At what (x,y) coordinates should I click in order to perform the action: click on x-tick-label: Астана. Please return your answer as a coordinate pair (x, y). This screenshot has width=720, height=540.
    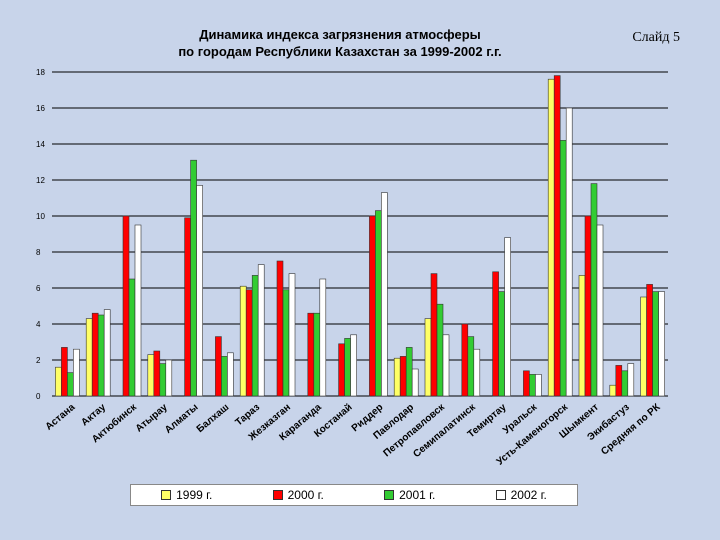
    Looking at the image, I should click on (61, 417).